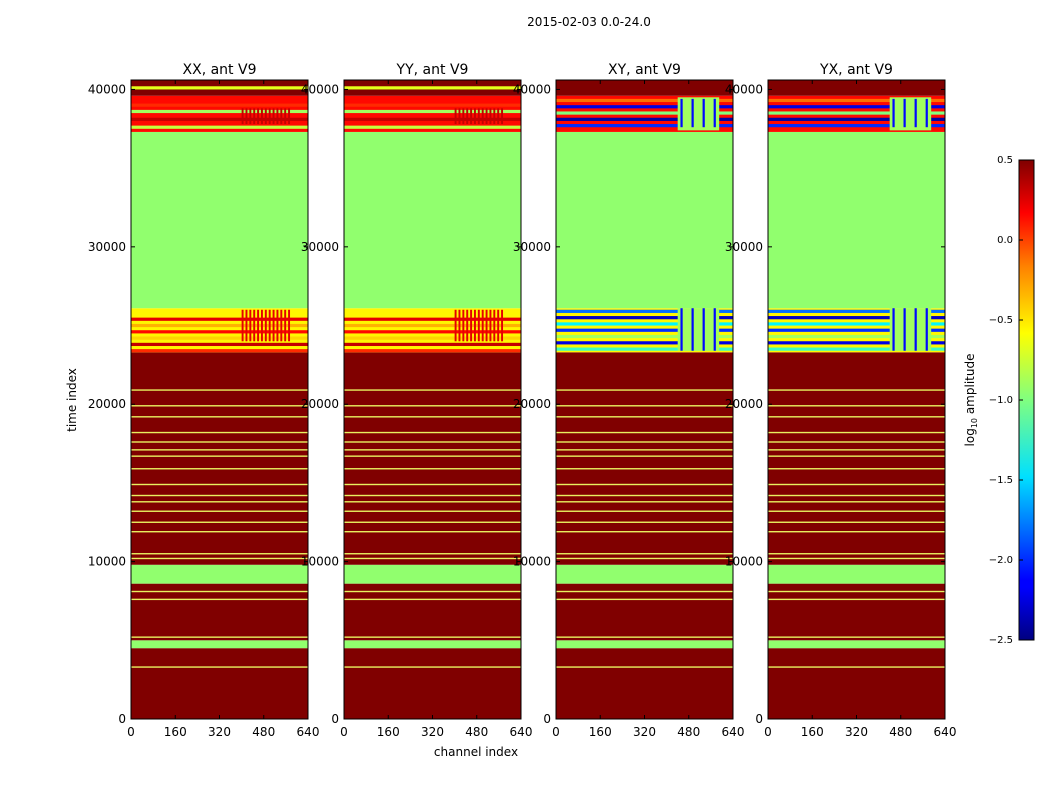 The width and height of the screenshot is (1050, 800). What do you see at coordinates (1012, 400) in the screenshot?
I see `colorbar: 0.5 0.0 −0.5 −1.0 −1.5 −2.0 −2.5` at bounding box center [1012, 400].